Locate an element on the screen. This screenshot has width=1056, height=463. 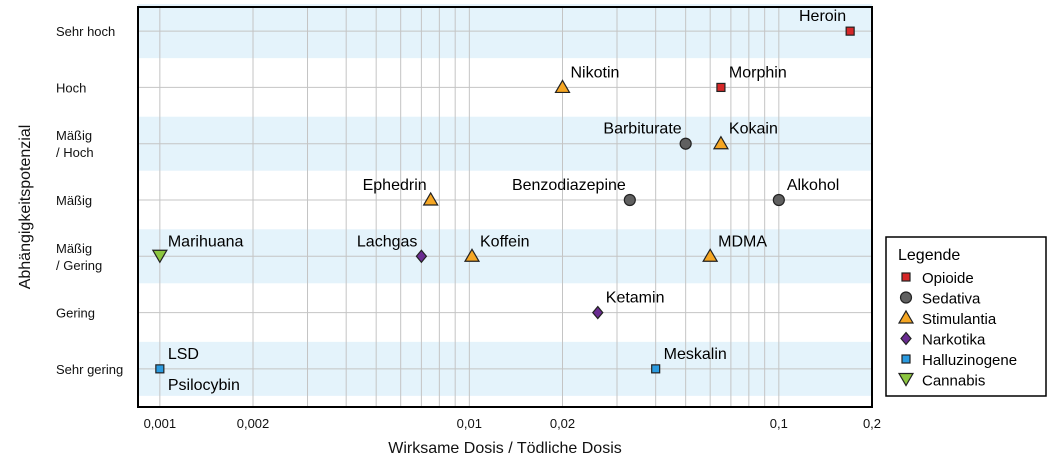
point-label: Heroin is located at coordinates (822, 16).